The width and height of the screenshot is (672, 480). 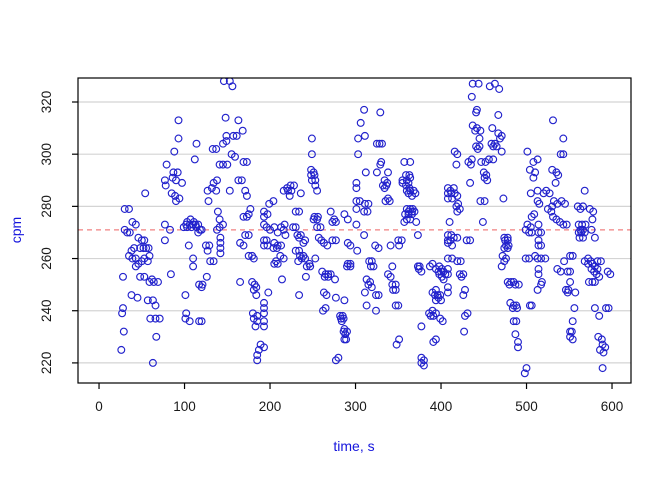 I want to click on x-tick-label: 300, so click(x=355, y=406).